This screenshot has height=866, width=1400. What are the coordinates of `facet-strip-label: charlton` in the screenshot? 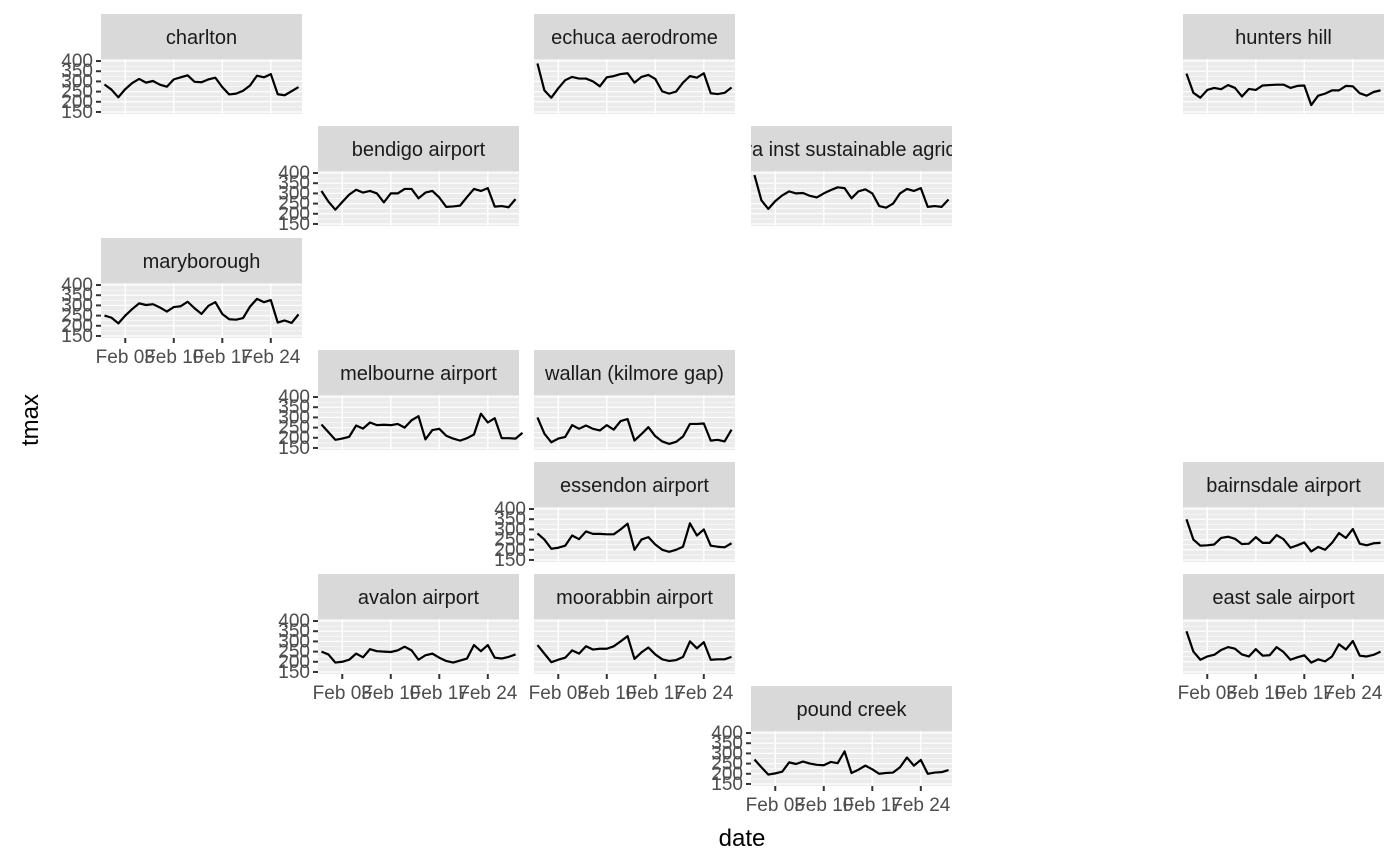 It's located at (201, 38).